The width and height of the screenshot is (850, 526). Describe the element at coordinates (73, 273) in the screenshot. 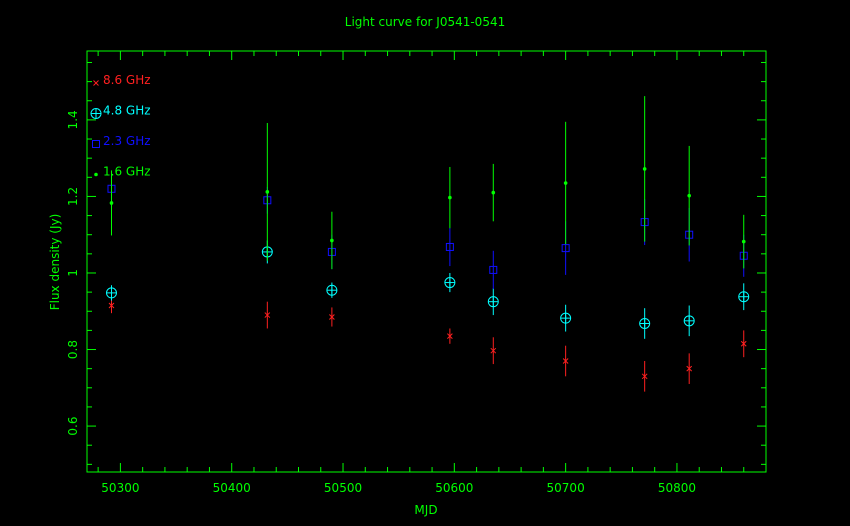

I see `y-tick-label: 1` at that location.